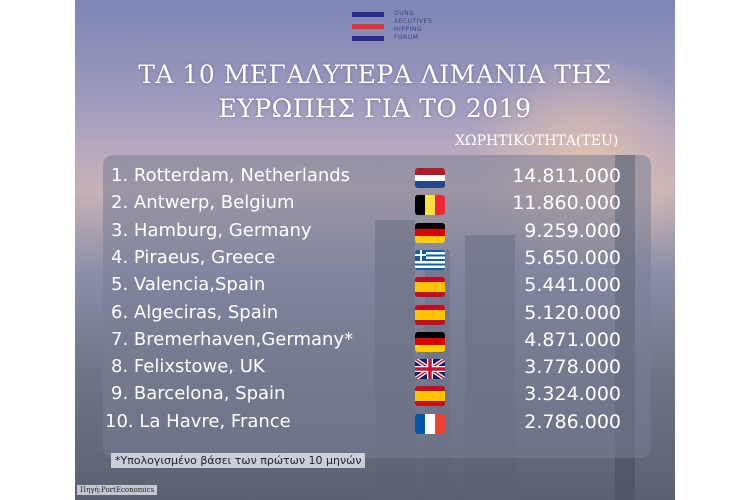 The image size is (750, 500). Describe the element at coordinates (377, 205) in the screenshot. I see `table-row: 2. Antwerp, Belgium 11.860.000` at that location.